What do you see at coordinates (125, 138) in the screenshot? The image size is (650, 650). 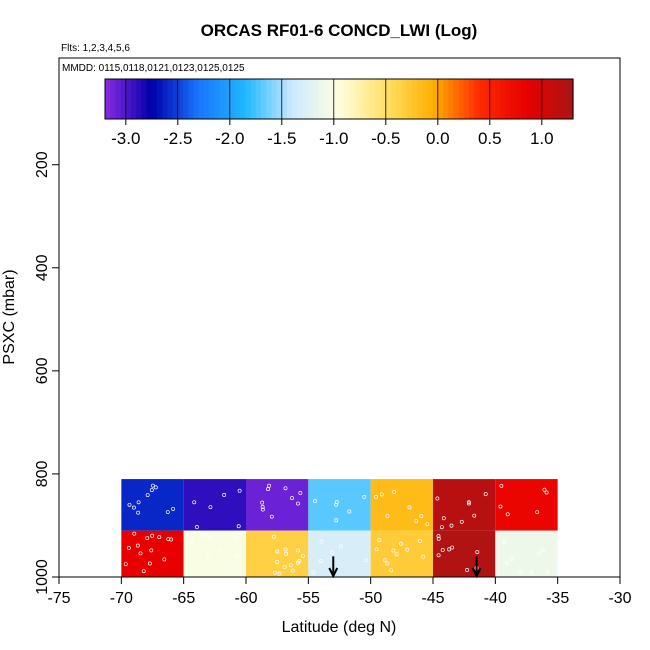 I see `colorbar-tick-label: -3.0` at bounding box center [125, 138].